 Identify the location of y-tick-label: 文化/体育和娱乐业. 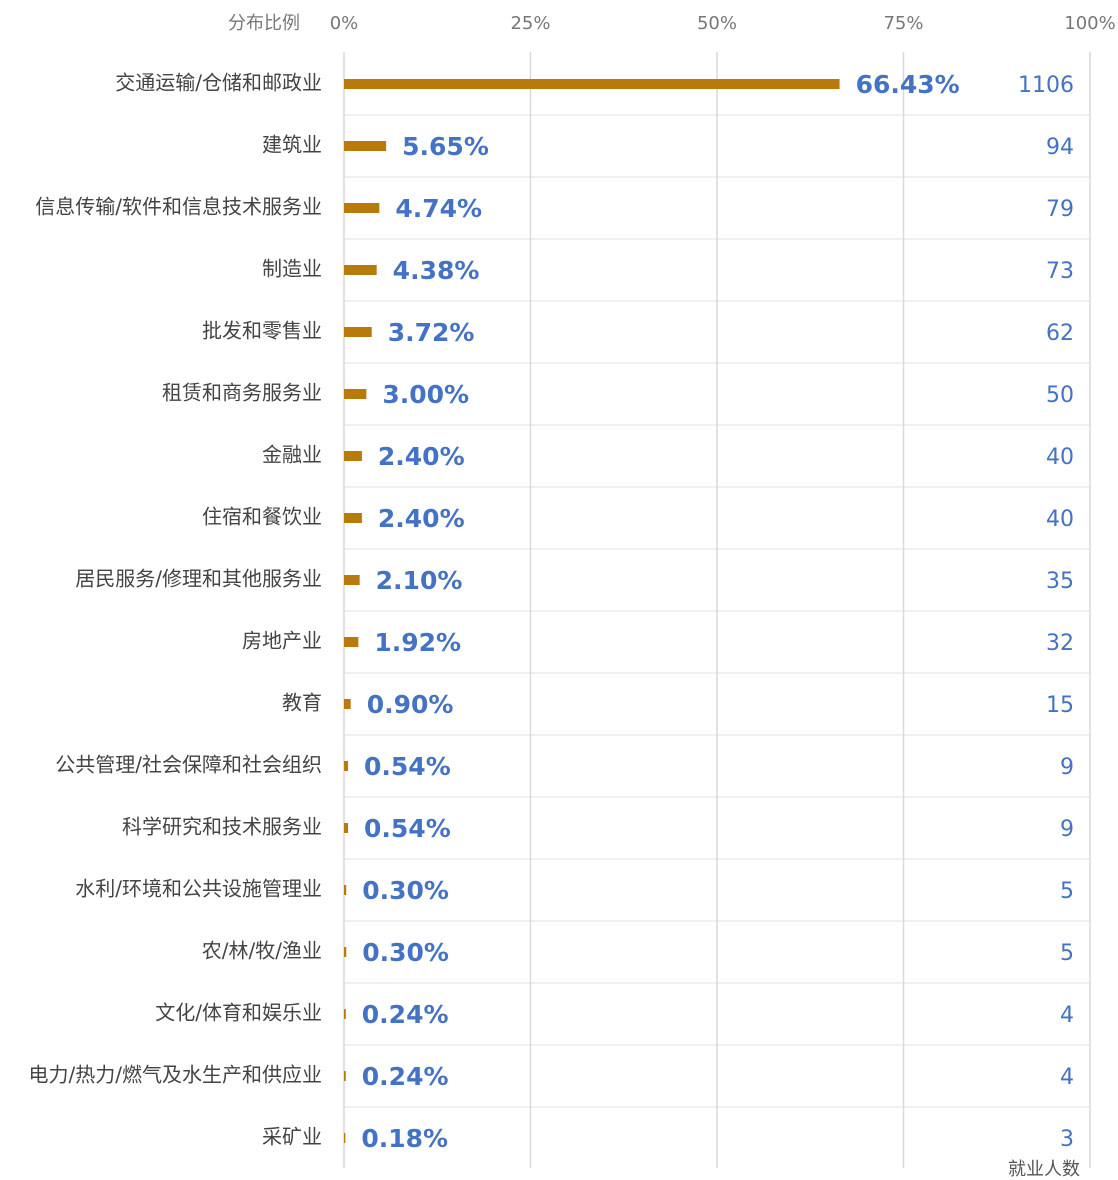
(238, 1013).